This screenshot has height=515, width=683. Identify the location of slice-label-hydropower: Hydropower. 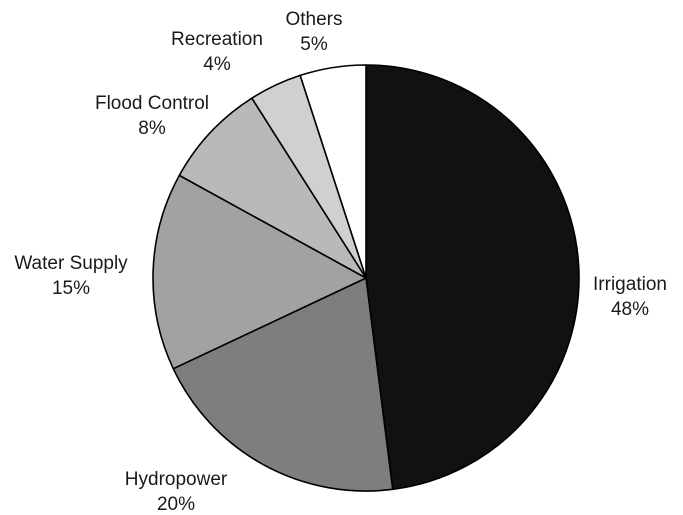
(176, 479).